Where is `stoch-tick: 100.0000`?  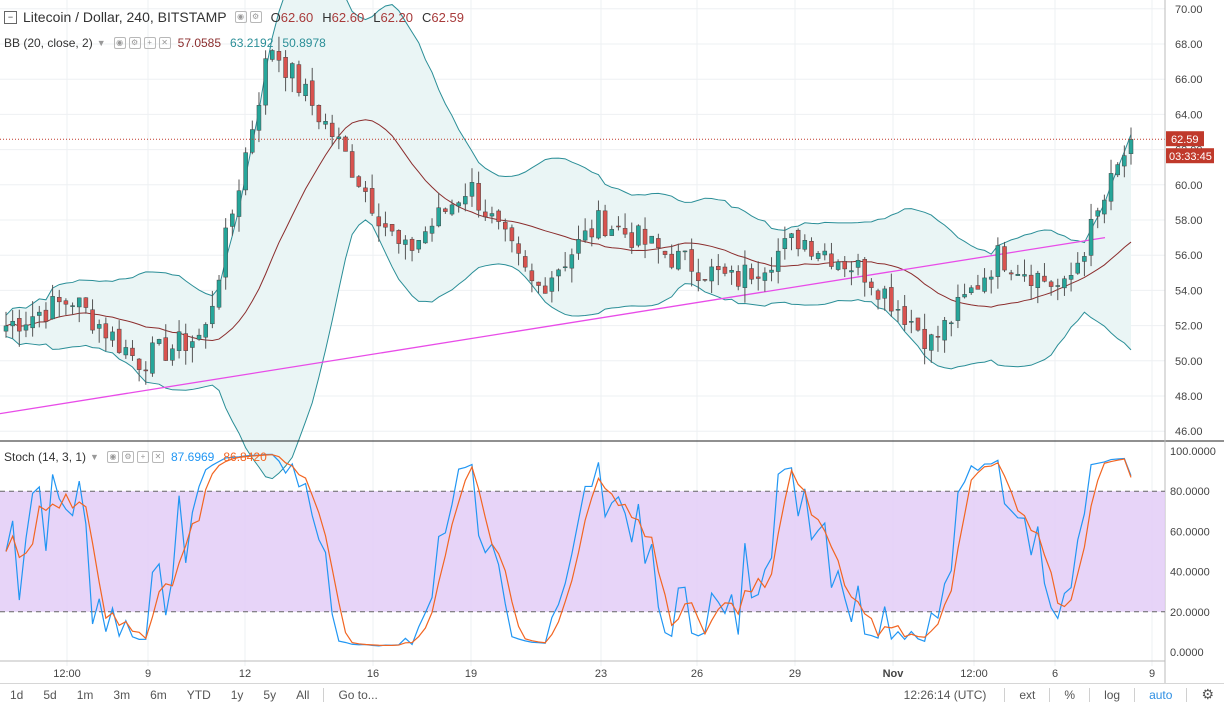
stoch-tick: 100.0000 is located at coordinates (1193, 452).